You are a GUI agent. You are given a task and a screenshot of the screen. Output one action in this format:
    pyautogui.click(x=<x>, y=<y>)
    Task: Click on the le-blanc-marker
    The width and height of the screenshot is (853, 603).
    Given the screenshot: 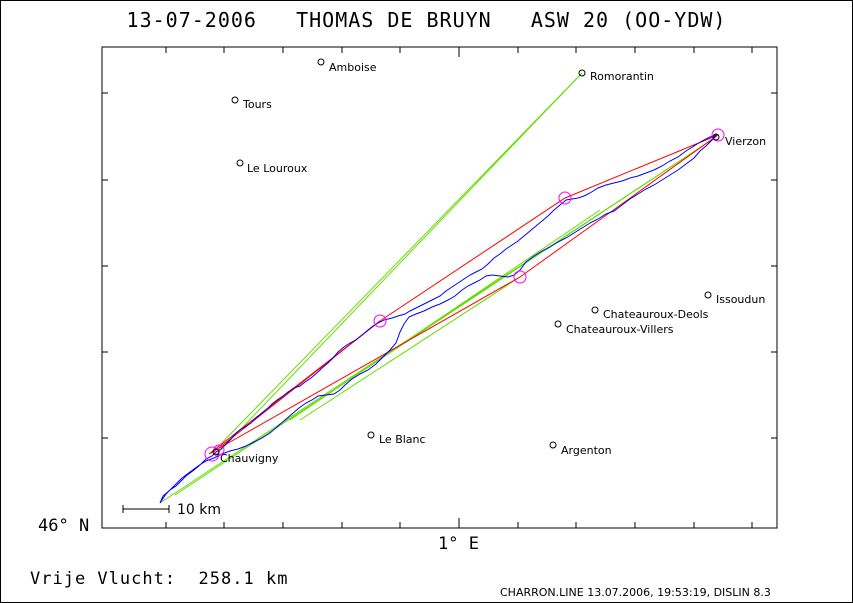 What is the action you would take?
    pyautogui.click(x=371, y=435)
    